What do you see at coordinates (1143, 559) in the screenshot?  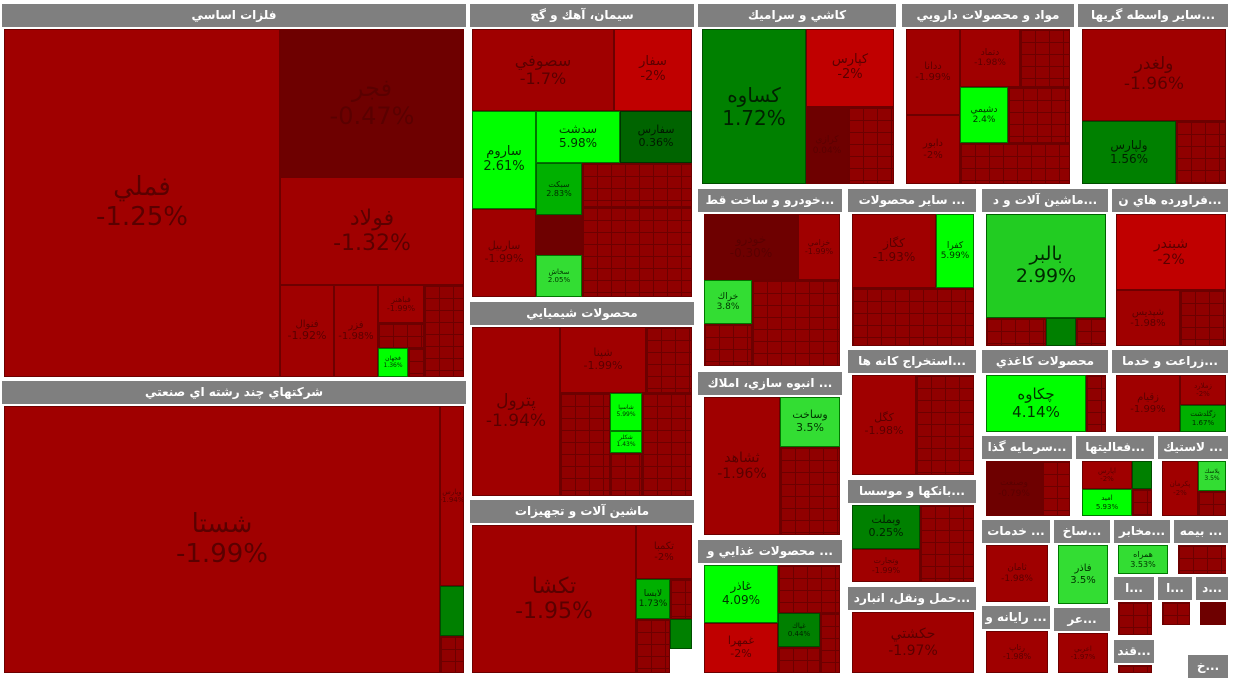 I see `stock-tile-hamrah: همراه 3.53%` at bounding box center [1143, 559].